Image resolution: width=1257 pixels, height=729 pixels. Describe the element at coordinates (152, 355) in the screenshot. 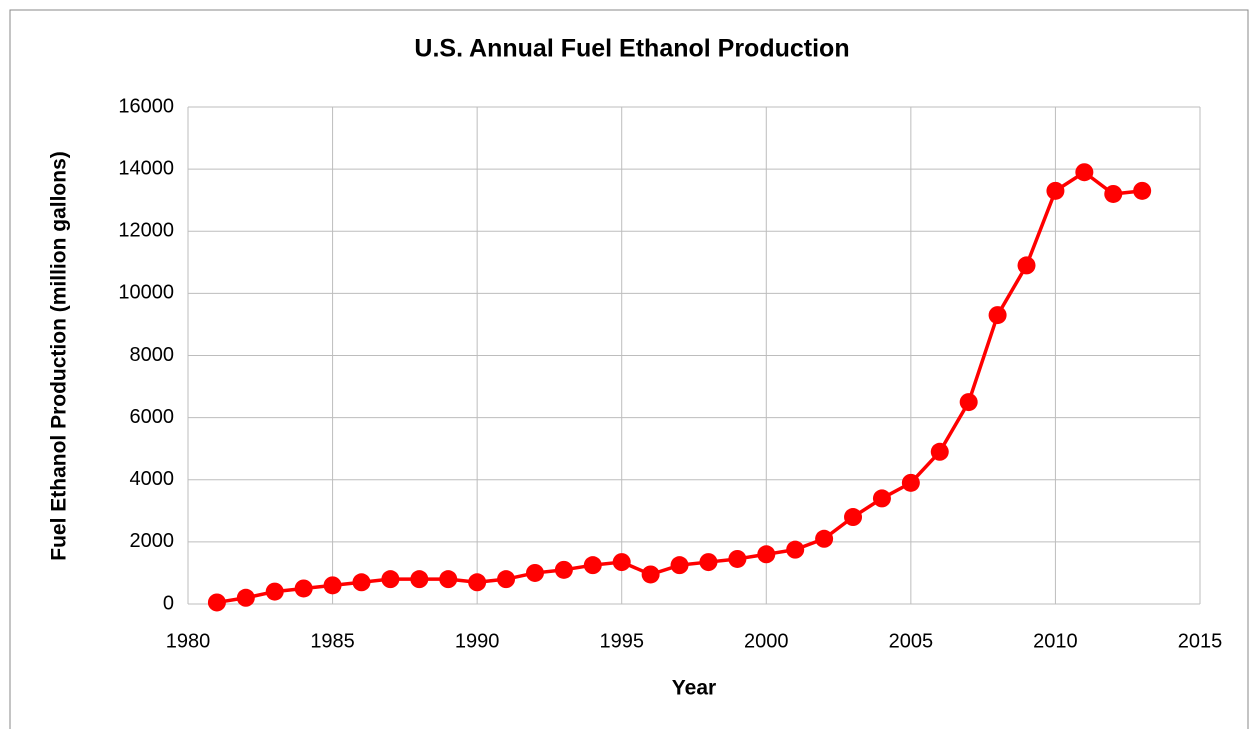

I see `y-tick-label: 8000` at that location.